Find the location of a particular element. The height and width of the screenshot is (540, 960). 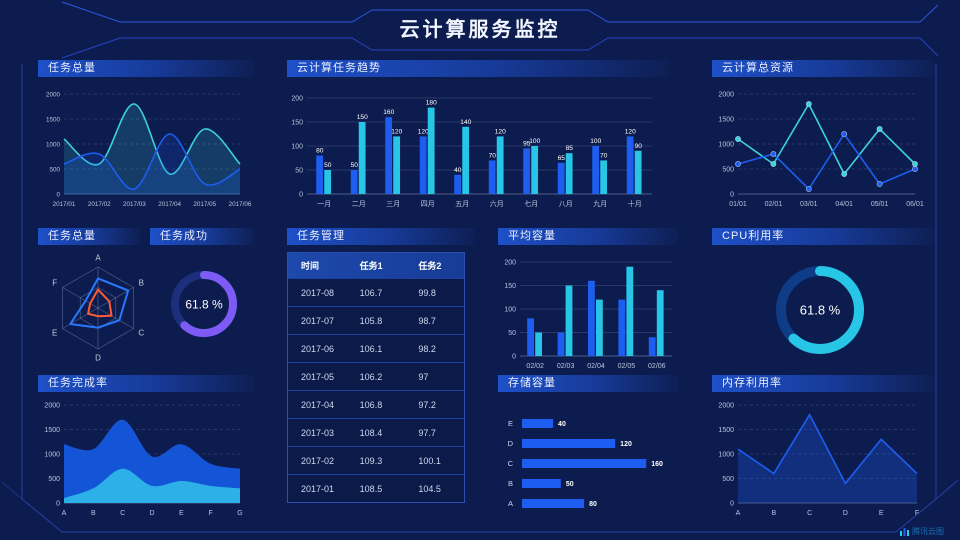

table-header-row: 时间 任务1 任务2 is located at coordinates (376, 265).